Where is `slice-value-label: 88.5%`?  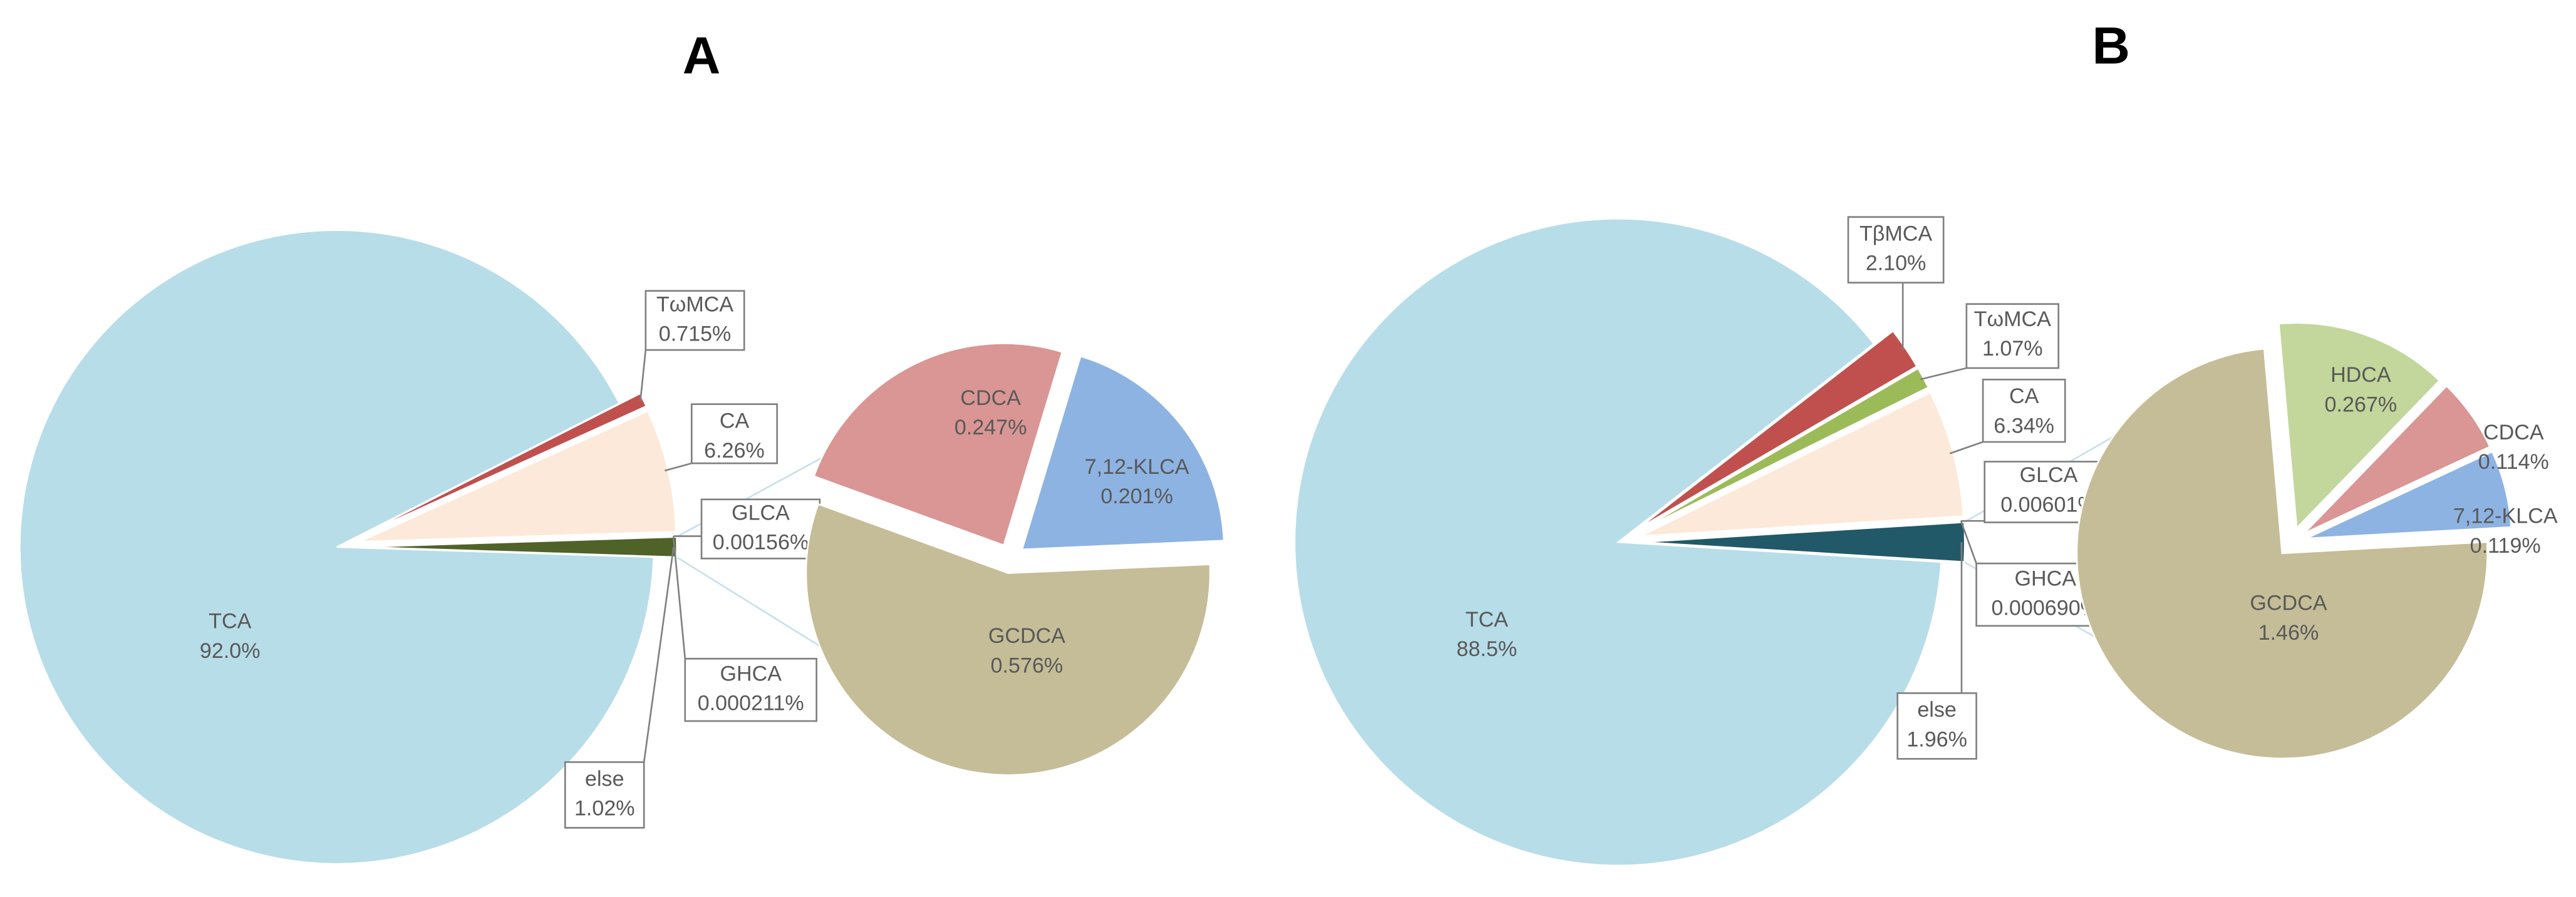 slice-value-label: 88.5% is located at coordinates (1487, 649).